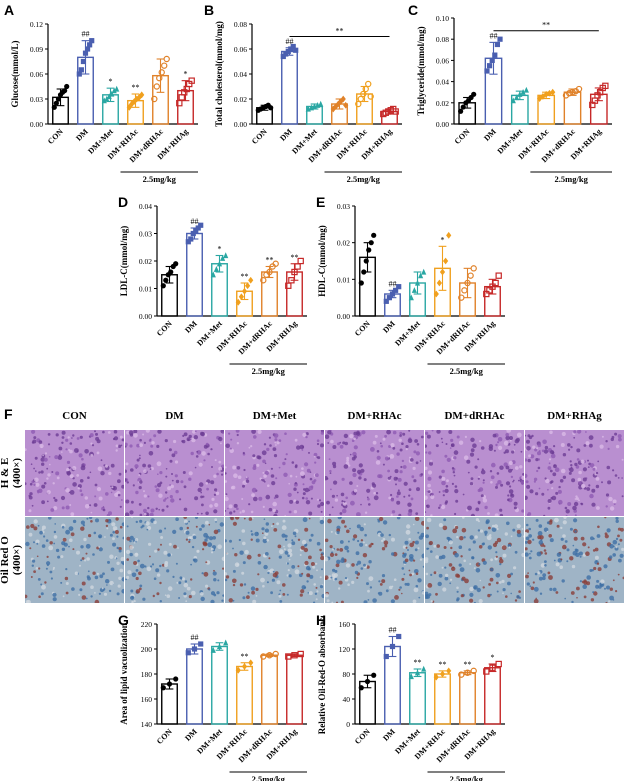  Describe the element at coordinates (345, 624) in the screenshot. I see `y-tick-label: 160` at that location.